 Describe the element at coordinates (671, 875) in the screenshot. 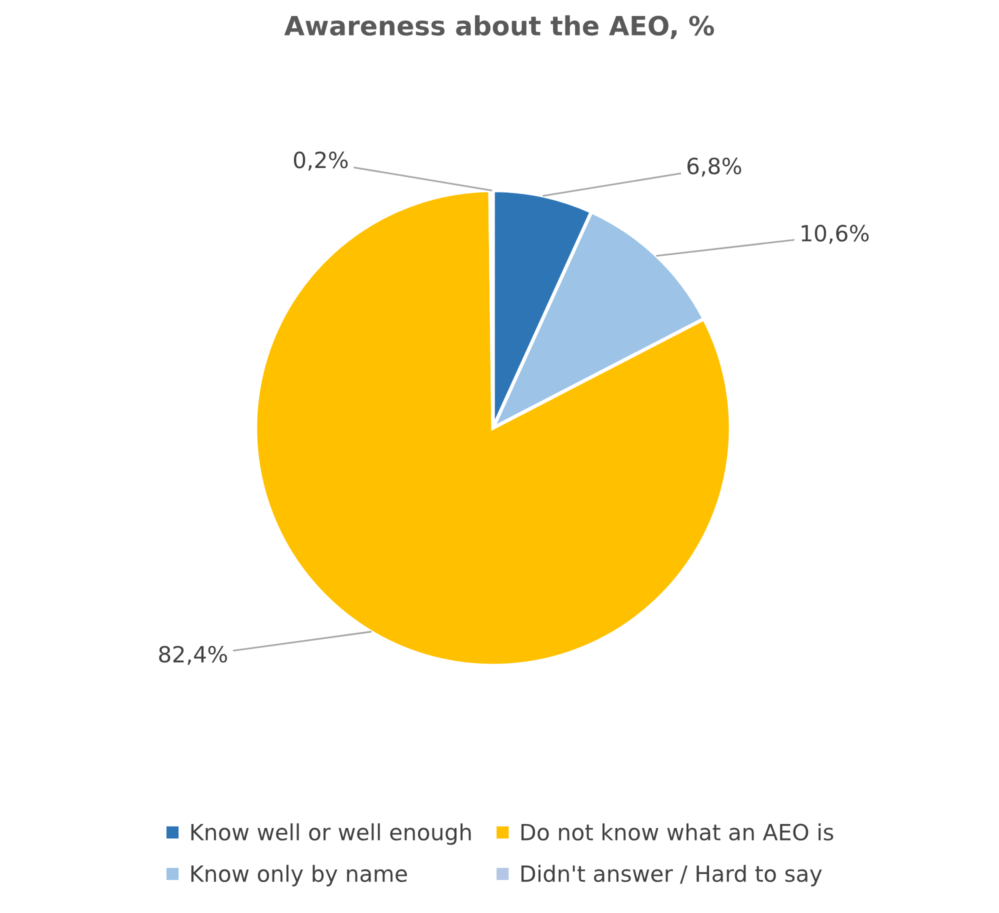

I see `legend-label: Didn't answer / Hard to say` at that location.